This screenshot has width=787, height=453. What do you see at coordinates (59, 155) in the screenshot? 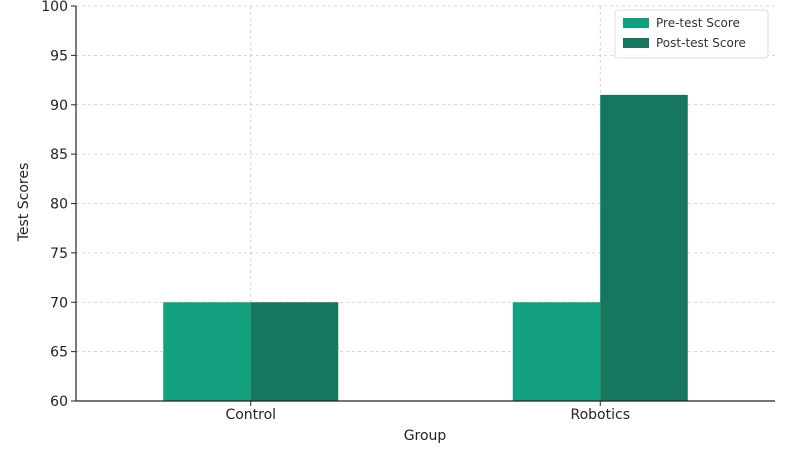
I see `y-tick-label: 85` at bounding box center [59, 155].